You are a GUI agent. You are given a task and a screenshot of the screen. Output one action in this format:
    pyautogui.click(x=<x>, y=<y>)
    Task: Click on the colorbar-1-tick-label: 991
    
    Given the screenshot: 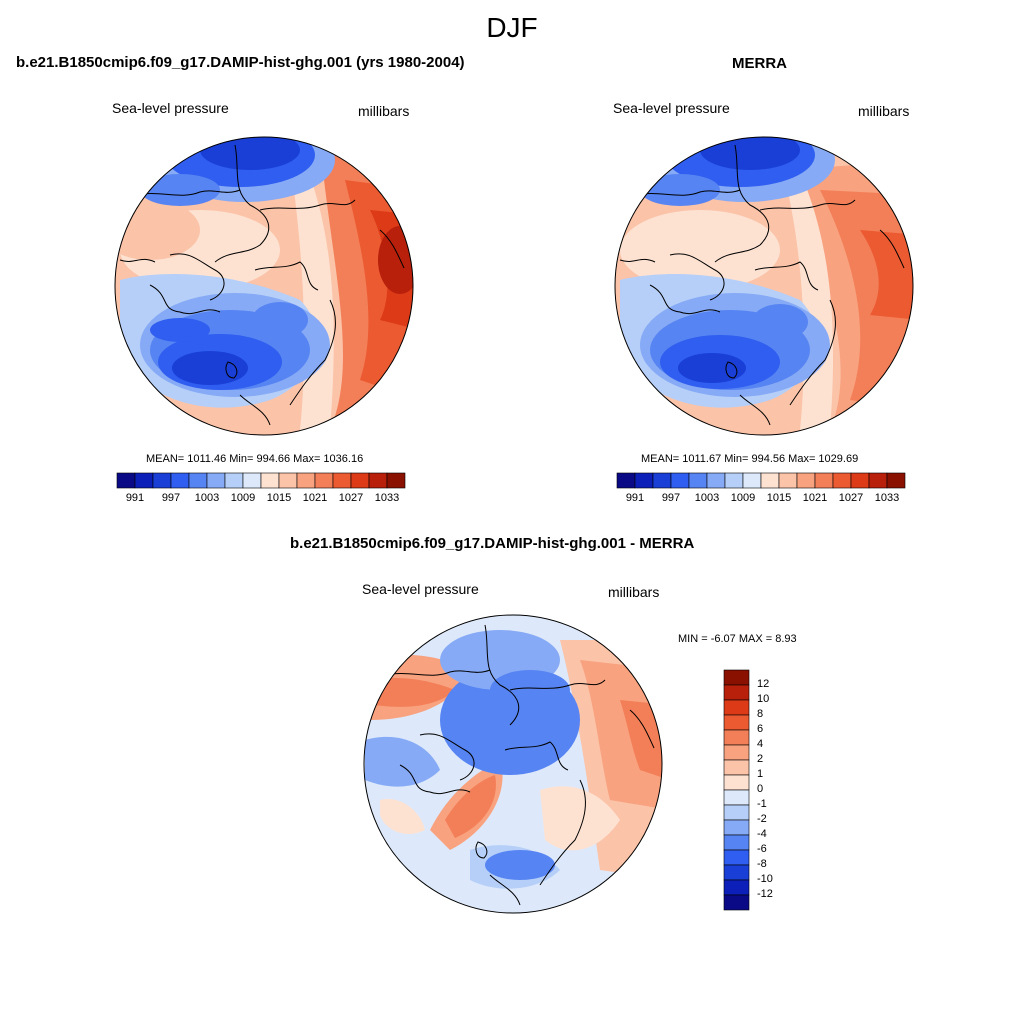 What is the action you would take?
    pyautogui.click(x=135, y=498)
    